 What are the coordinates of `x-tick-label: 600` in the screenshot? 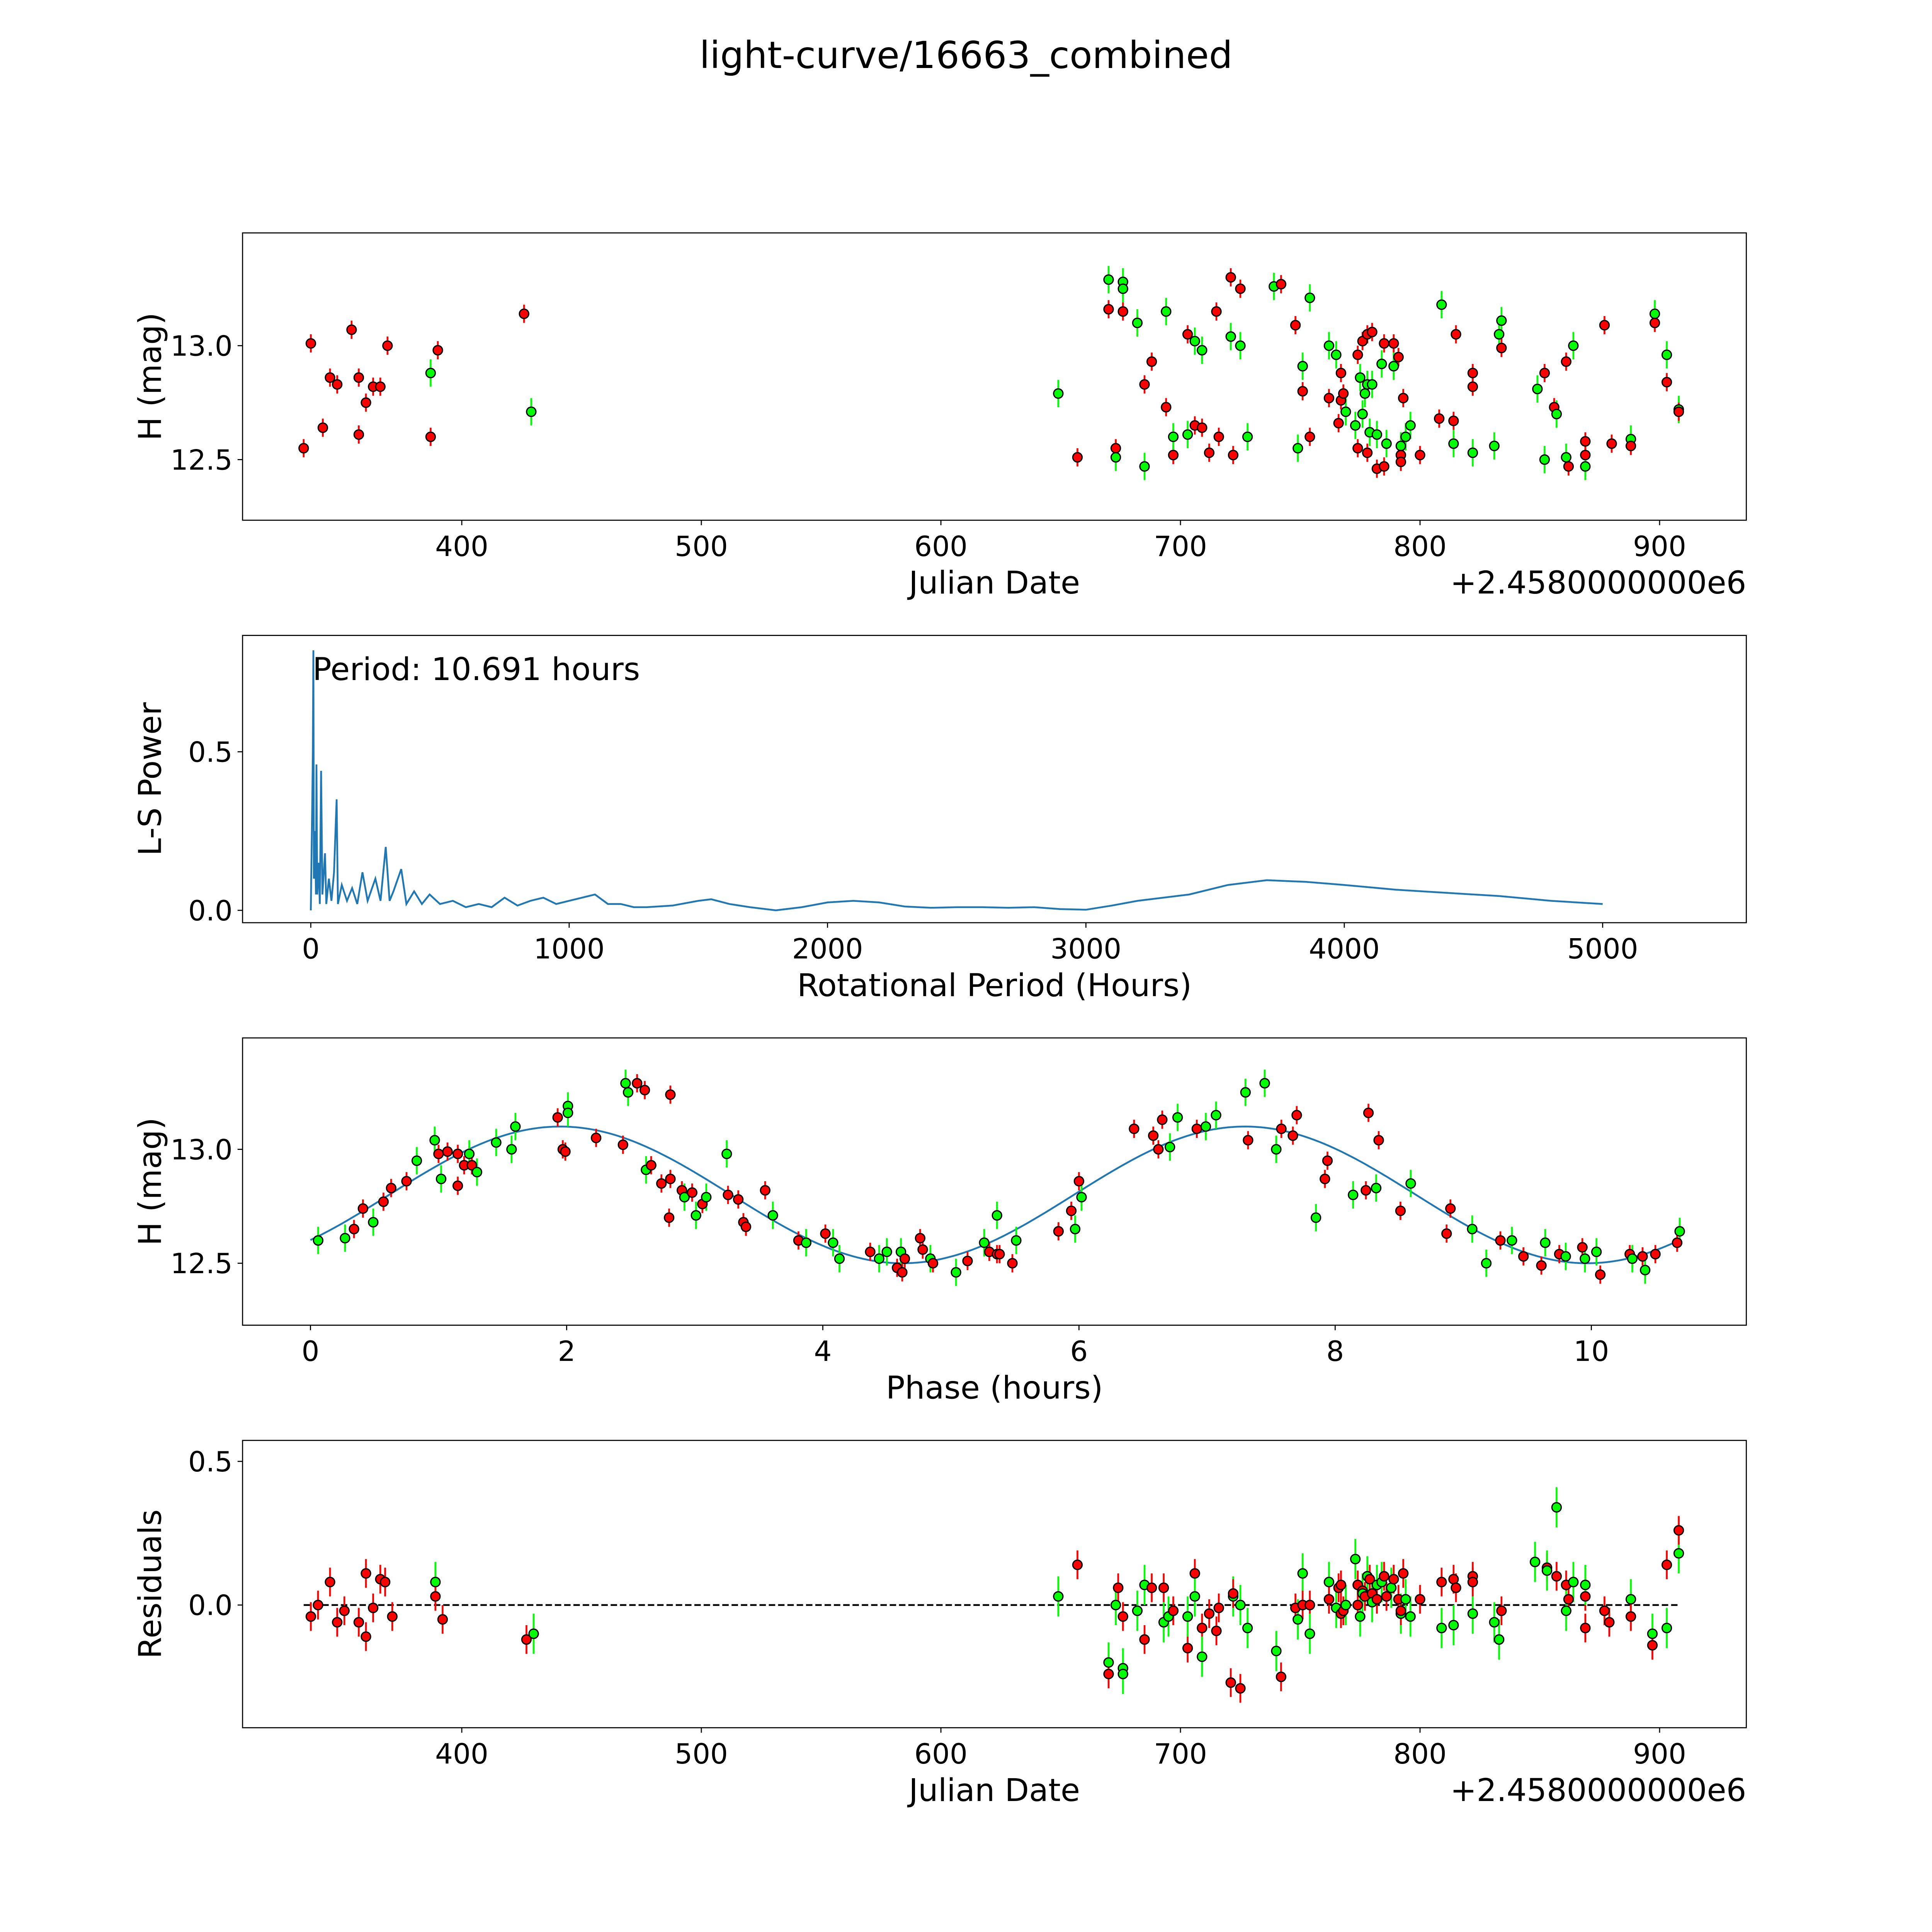 It's located at (941, 547).